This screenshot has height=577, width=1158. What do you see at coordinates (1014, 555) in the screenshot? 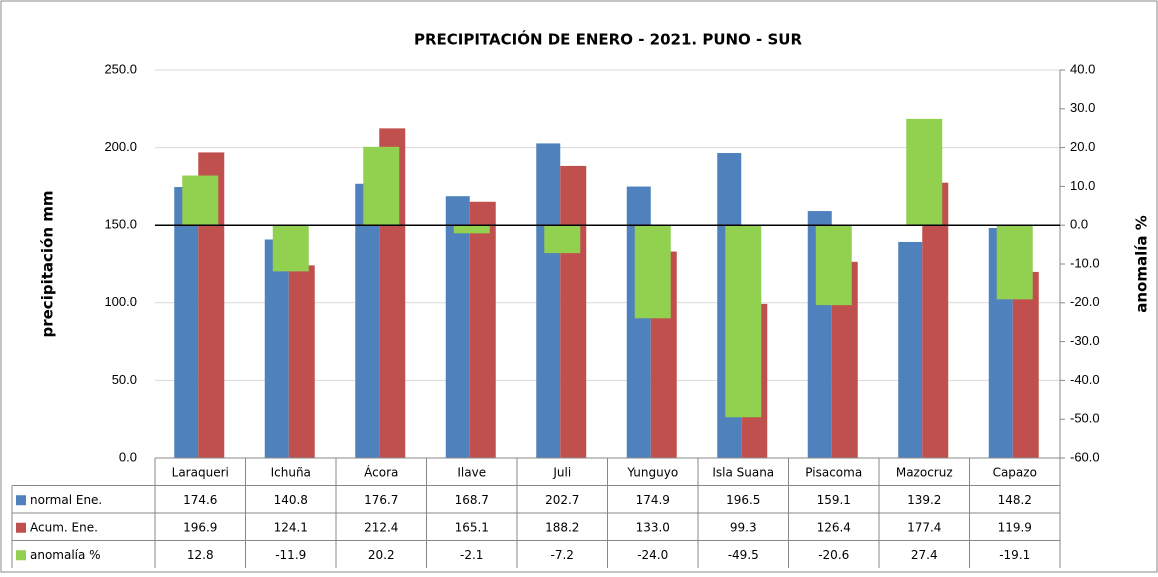
I see `table-value: -19.1` at bounding box center [1014, 555].